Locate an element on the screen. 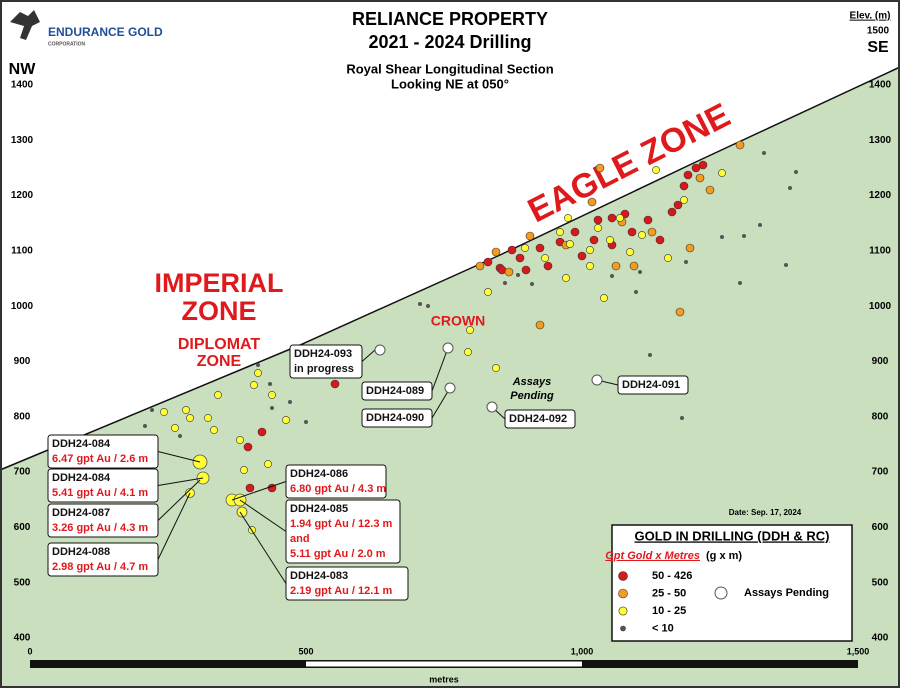  legend-label: 50 - 426 is located at coordinates (672, 576).